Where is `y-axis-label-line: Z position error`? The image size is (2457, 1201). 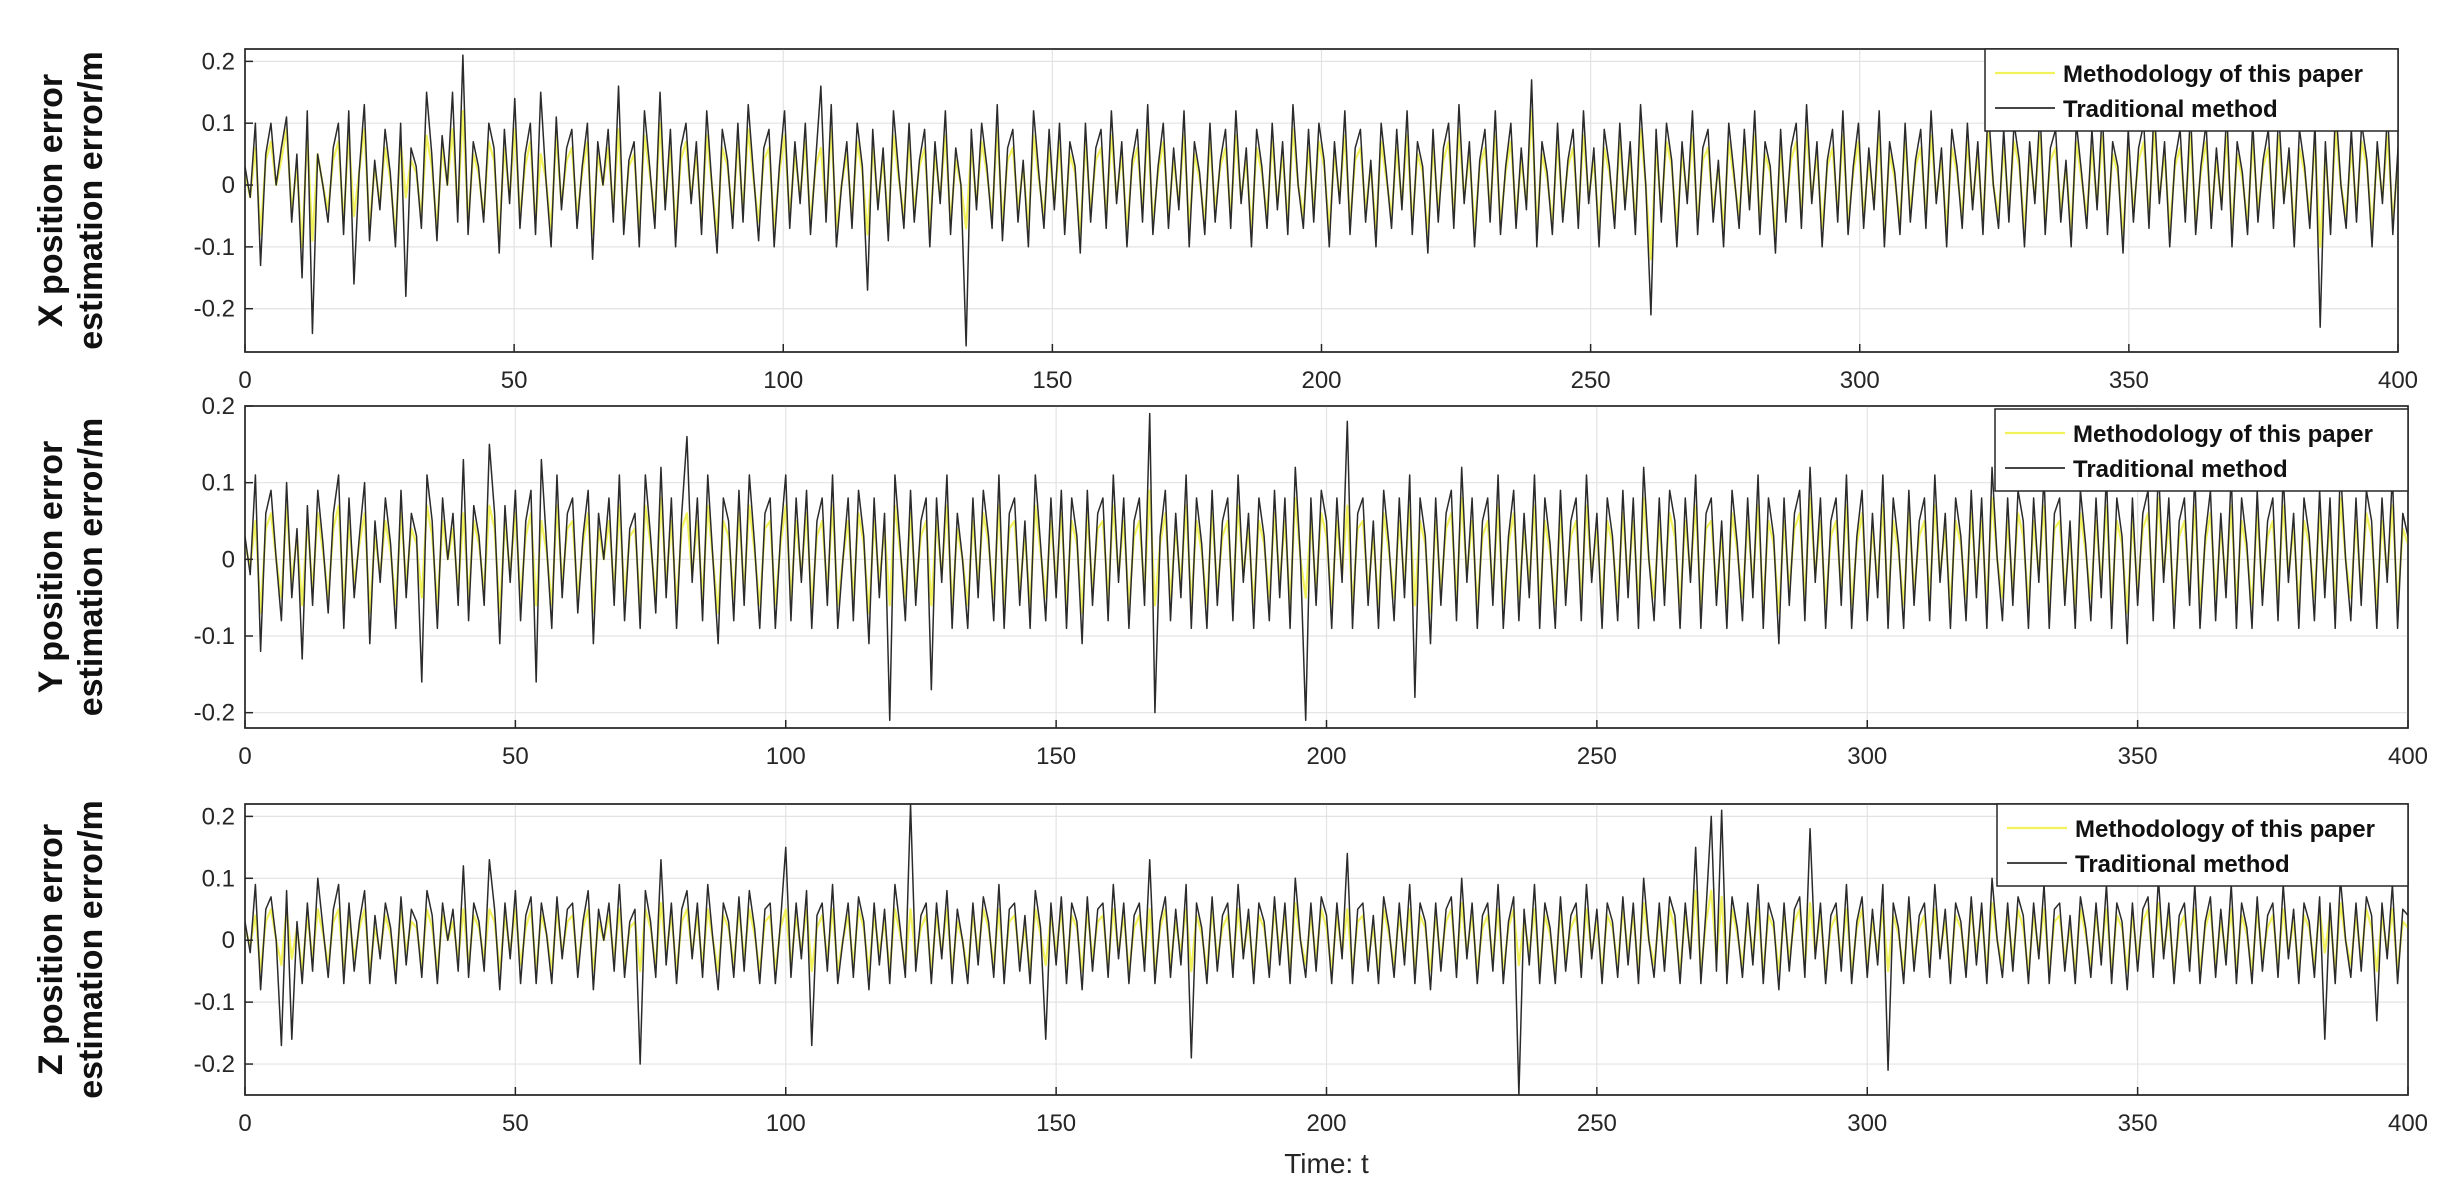 y-axis-label-line: Z position error is located at coordinates (51, 949).